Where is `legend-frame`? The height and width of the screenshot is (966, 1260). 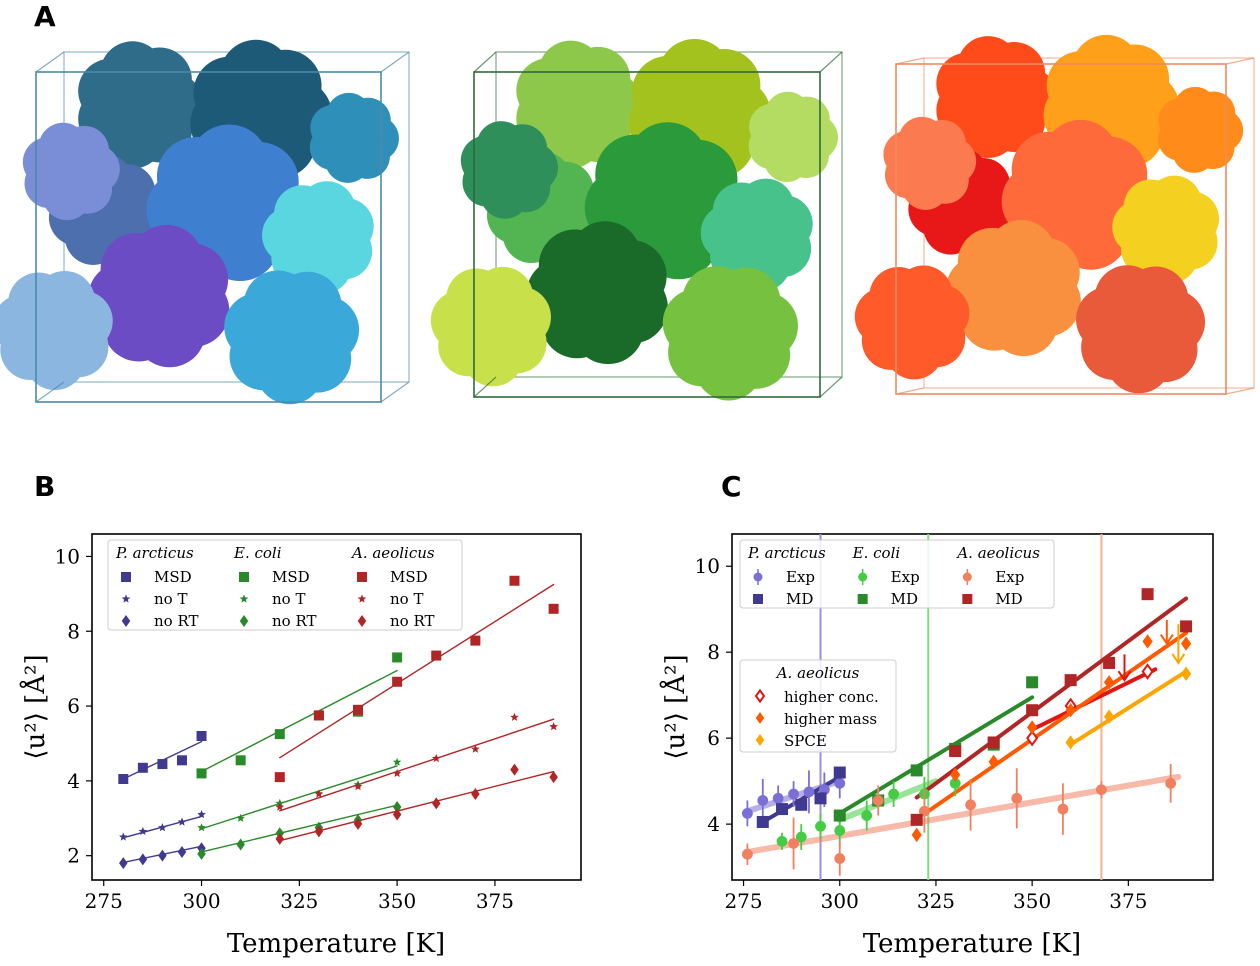
legend-frame is located at coordinates (897, 574).